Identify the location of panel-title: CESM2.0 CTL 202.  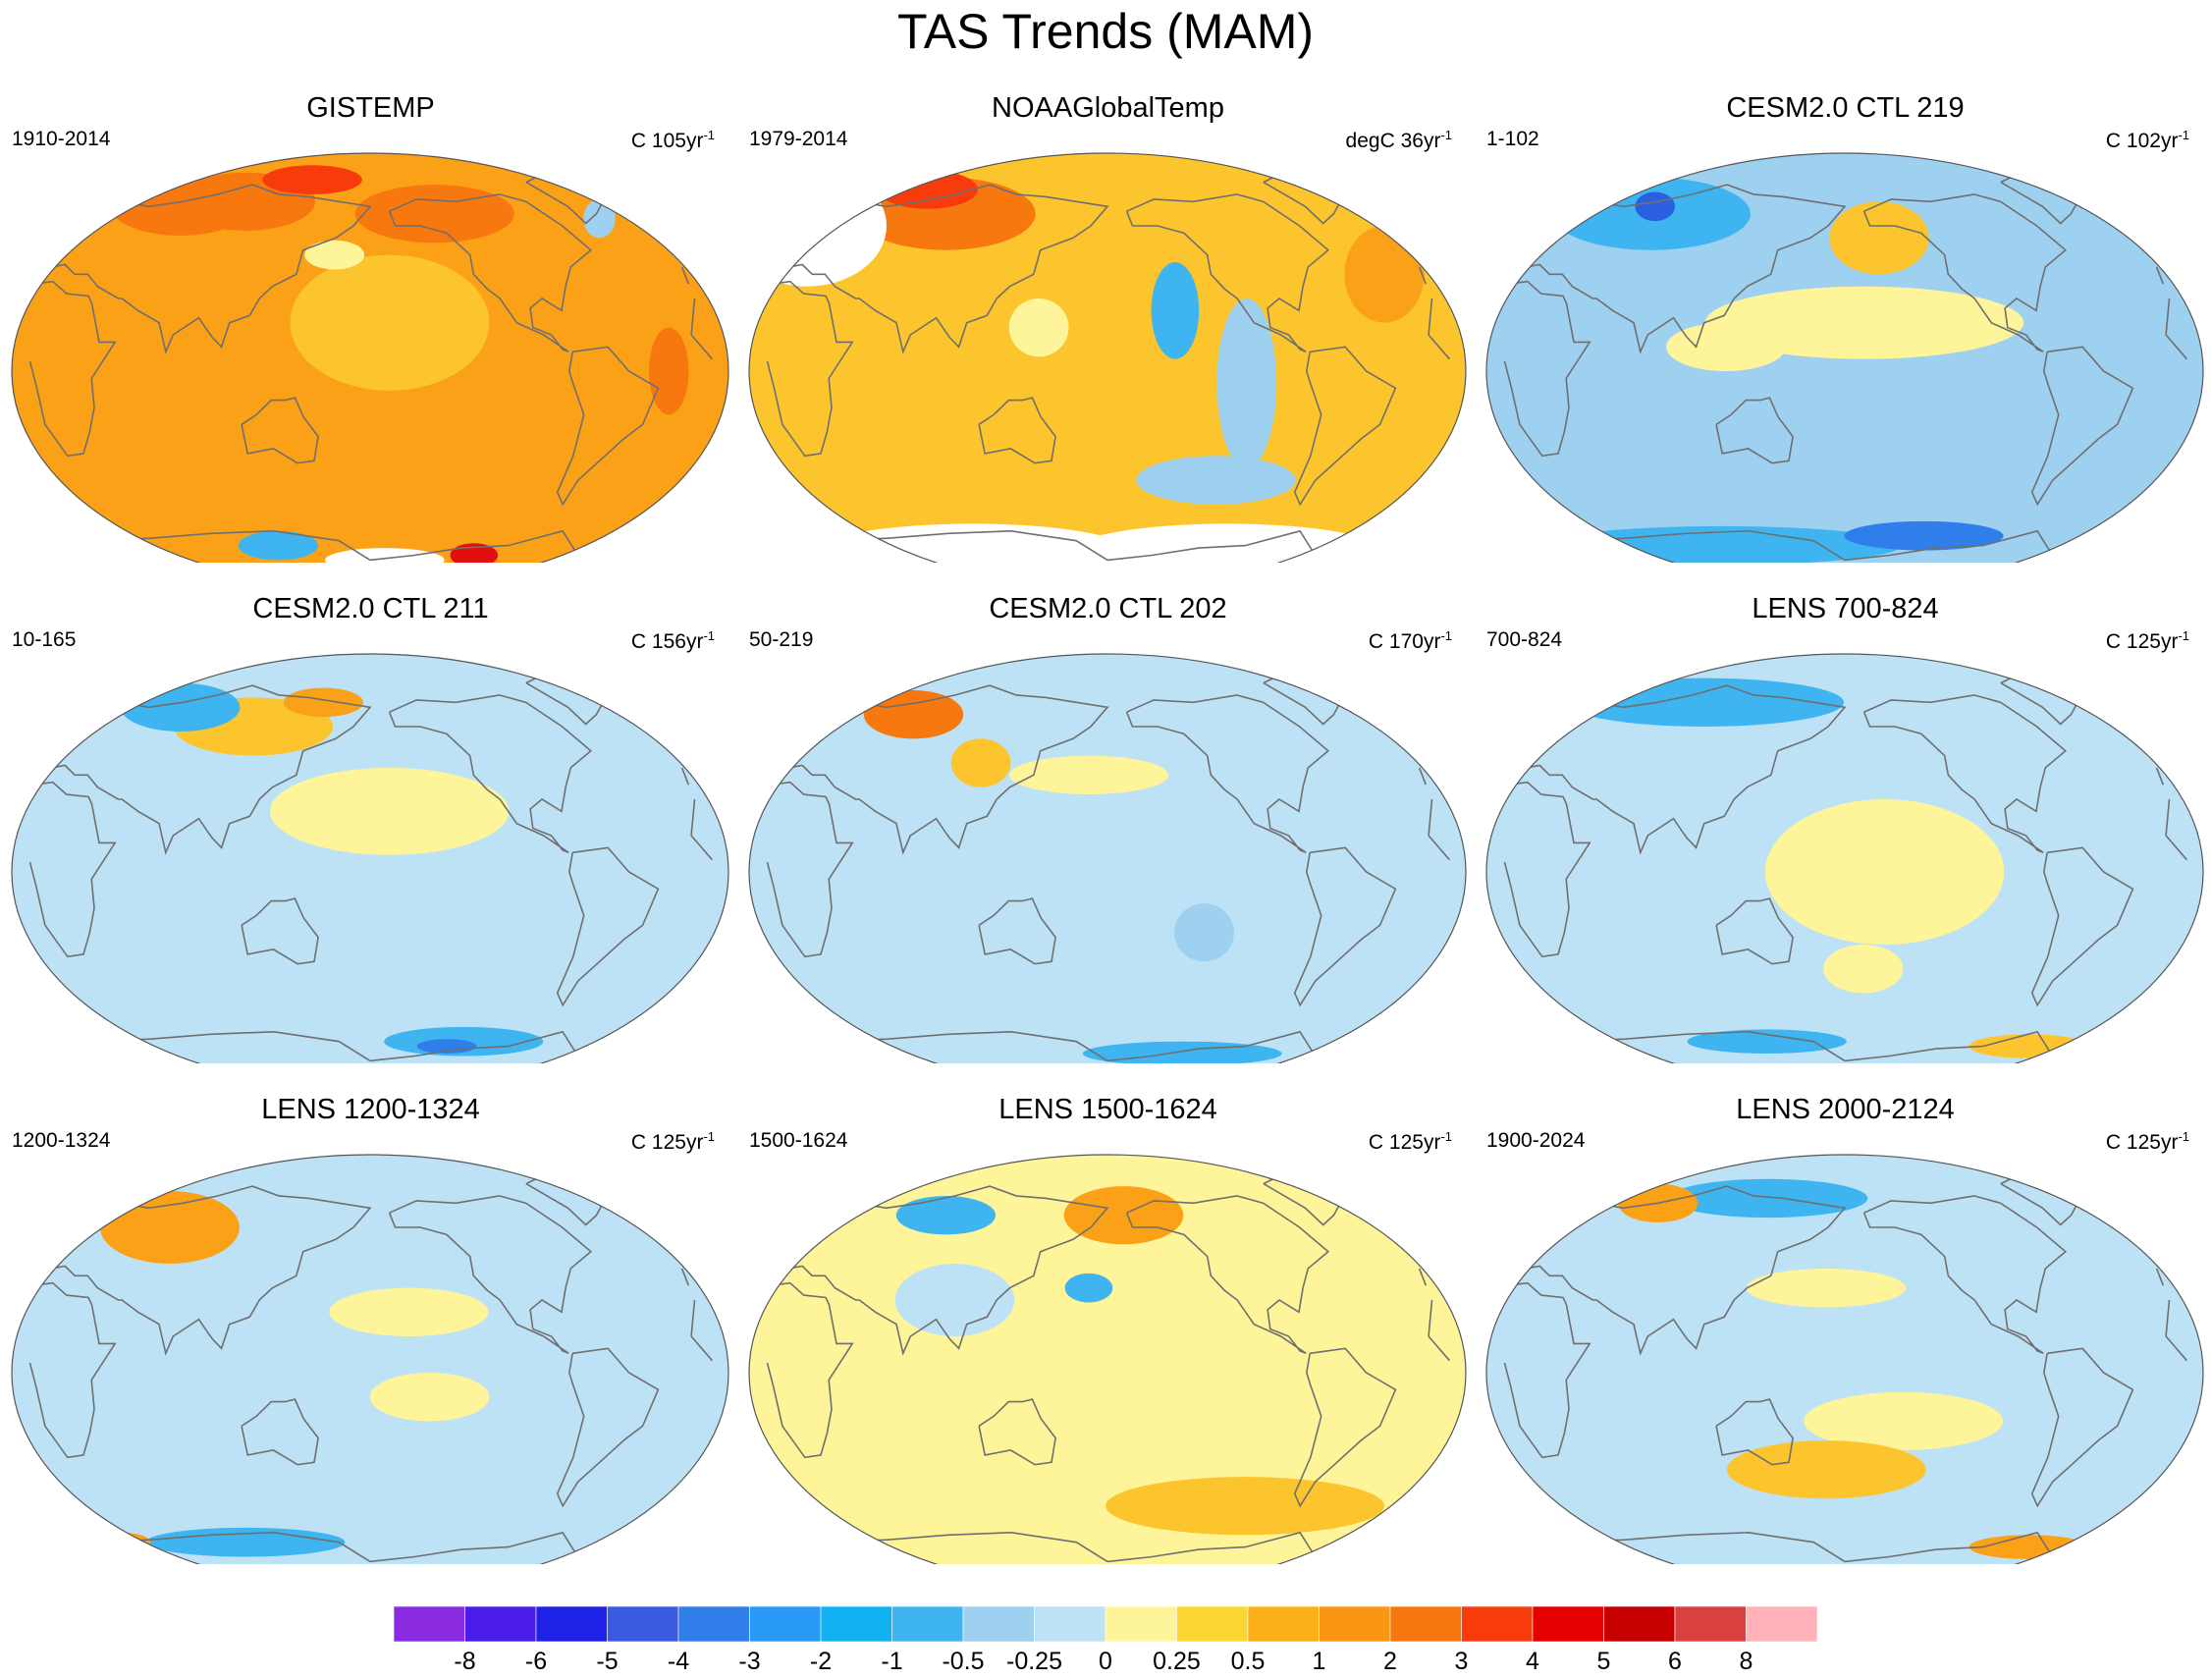
(1108, 608).